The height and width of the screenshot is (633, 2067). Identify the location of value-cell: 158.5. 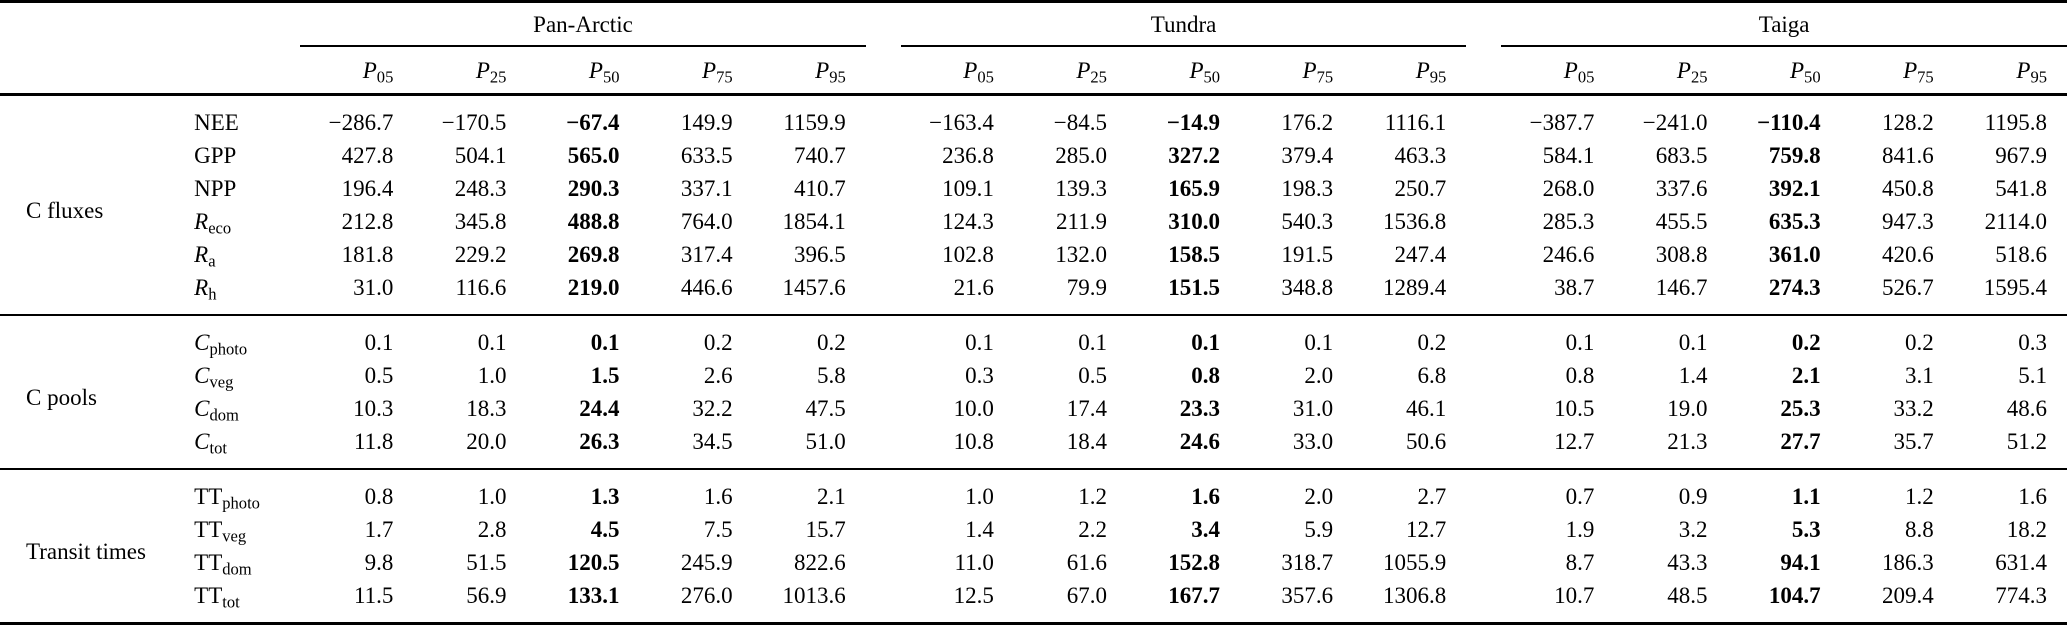
(1194, 254).